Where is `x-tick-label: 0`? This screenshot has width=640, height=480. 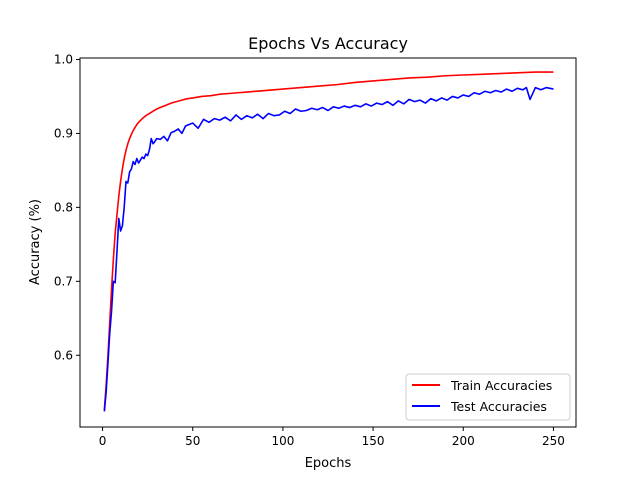
x-tick-label: 0 is located at coordinates (103, 441).